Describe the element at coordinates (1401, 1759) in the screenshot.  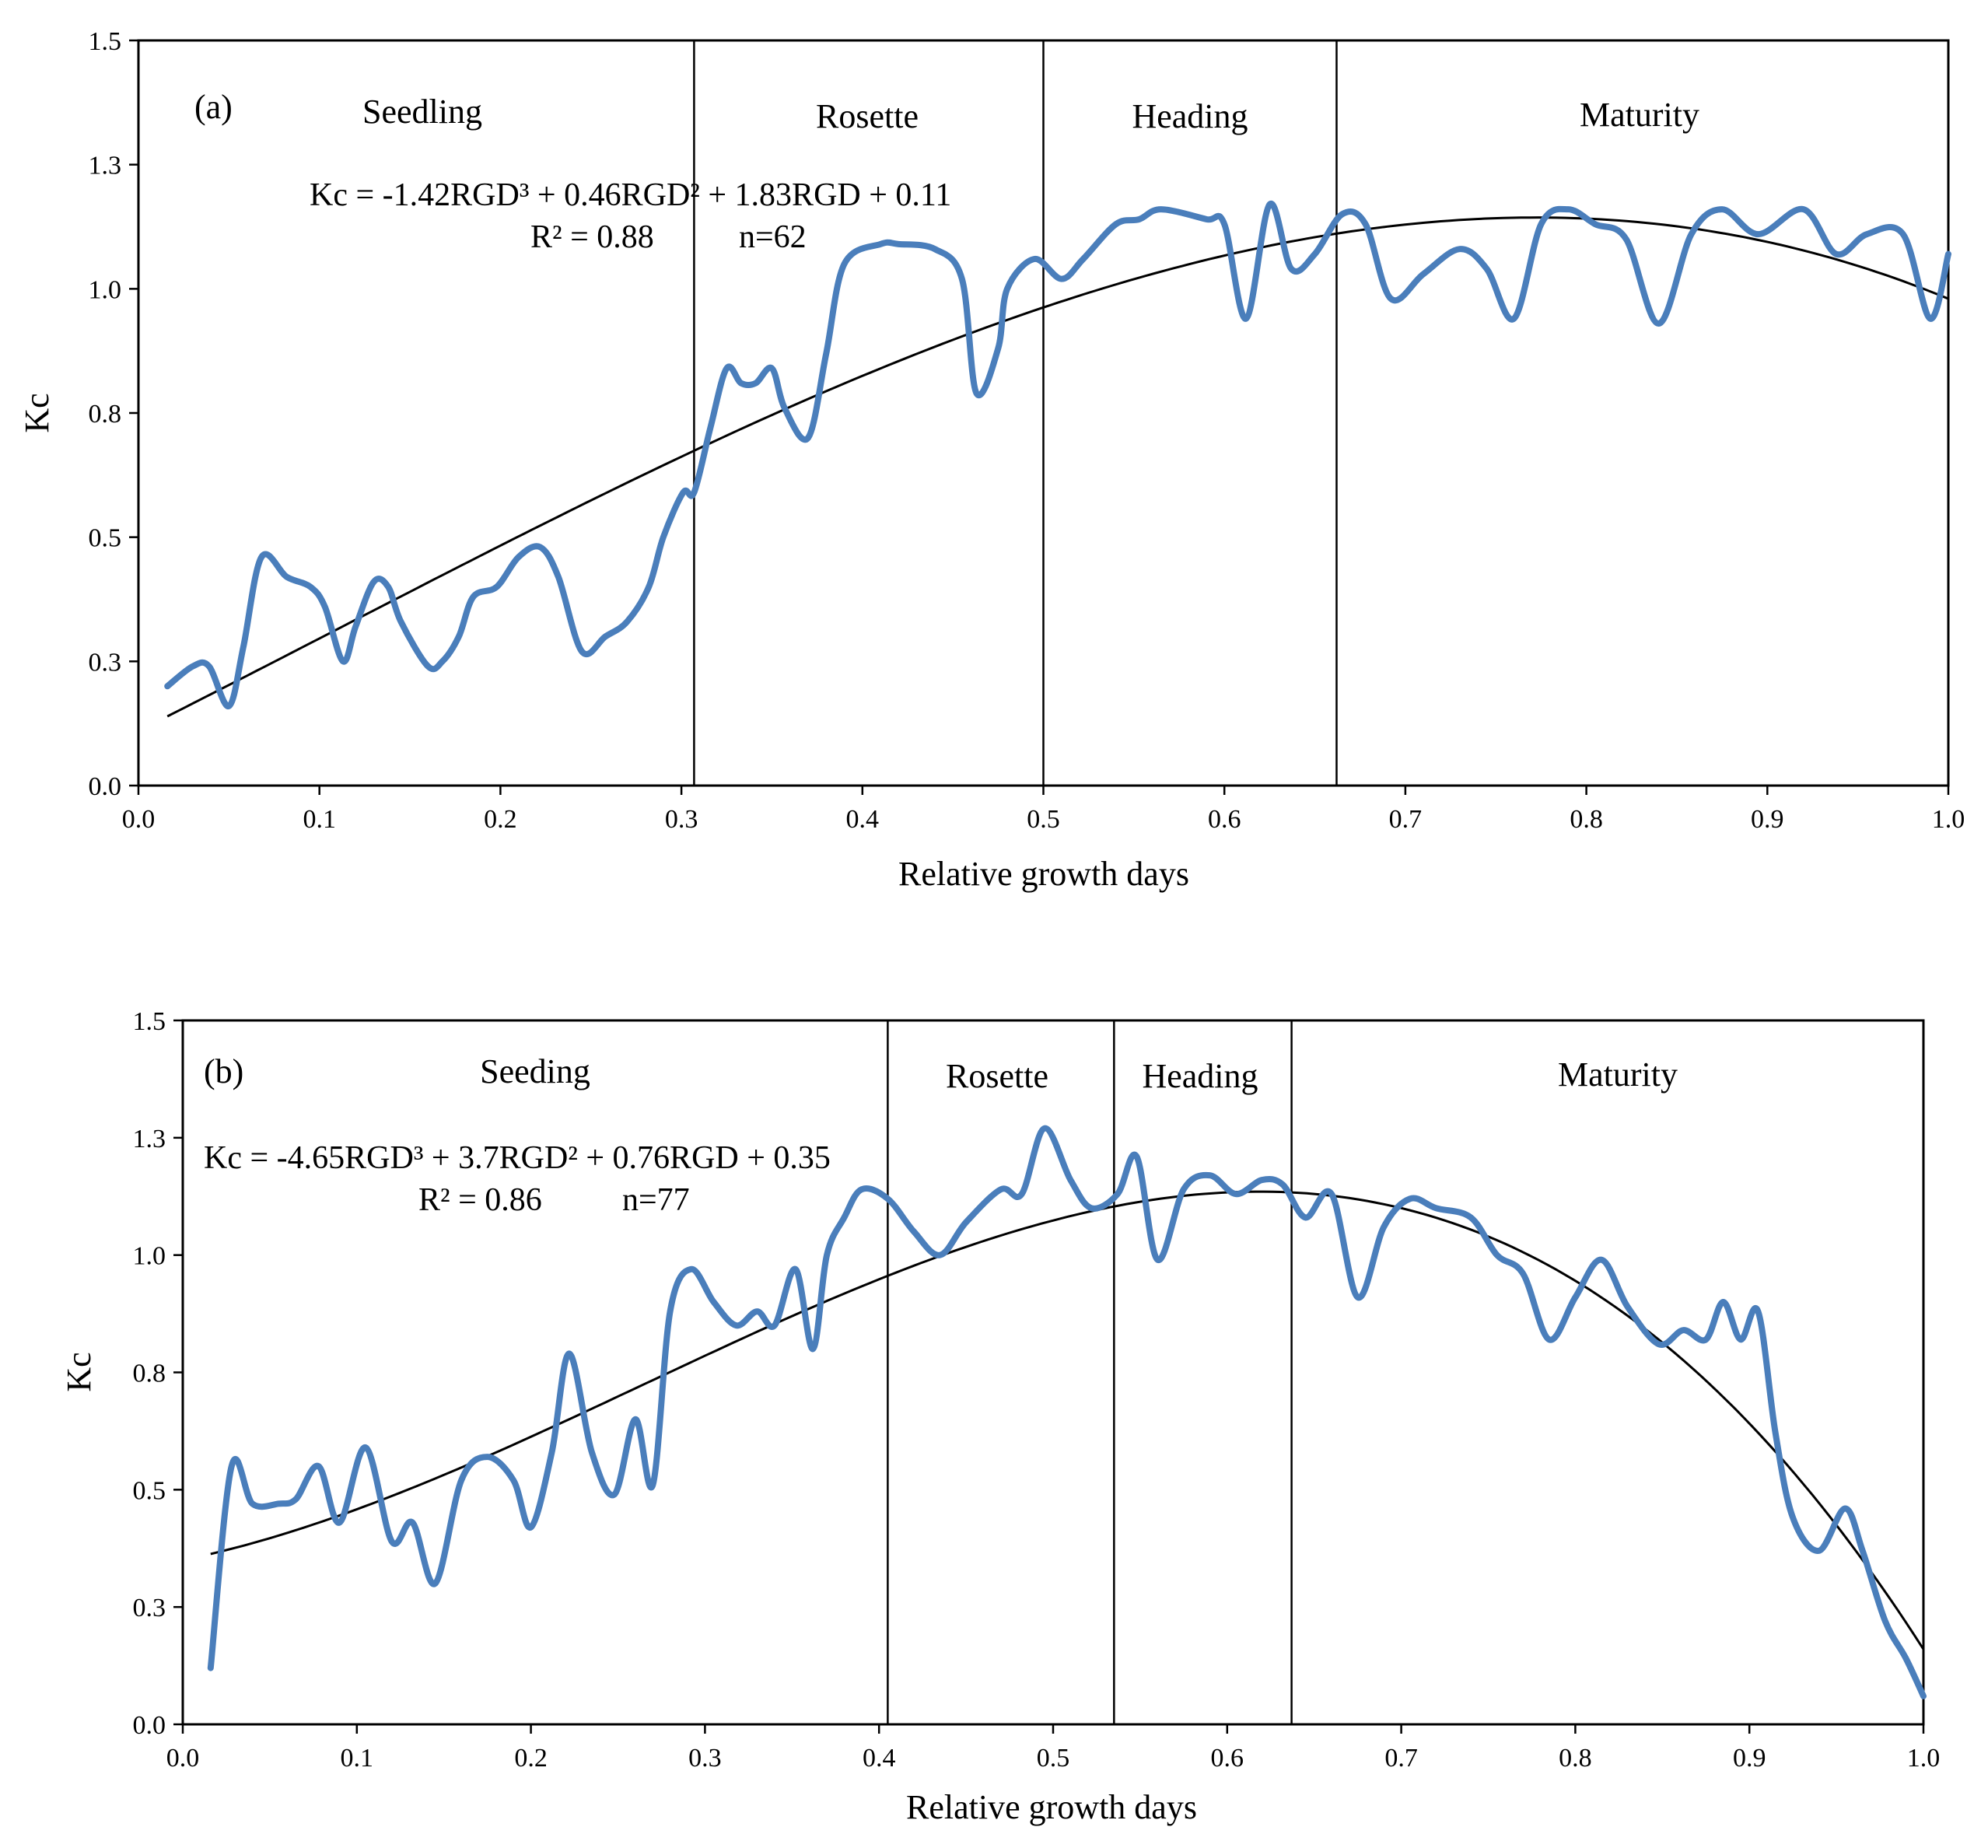
I see `panel-b-x-tick-label: 0.7` at that location.